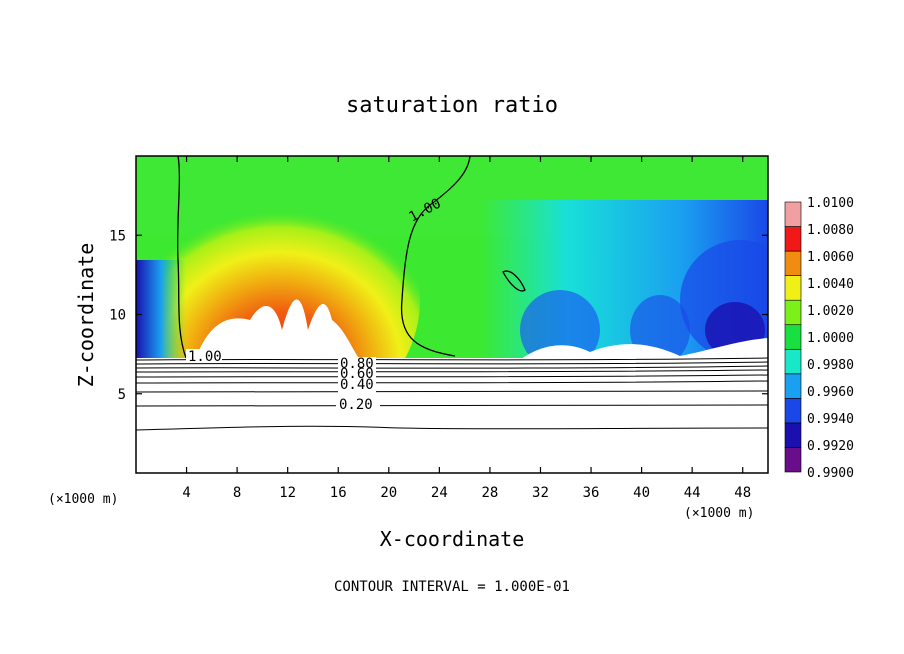 This screenshot has width=904, height=654. What do you see at coordinates (830, 338) in the screenshot?
I see `colorbar-label: 1.0000` at bounding box center [830, 338].